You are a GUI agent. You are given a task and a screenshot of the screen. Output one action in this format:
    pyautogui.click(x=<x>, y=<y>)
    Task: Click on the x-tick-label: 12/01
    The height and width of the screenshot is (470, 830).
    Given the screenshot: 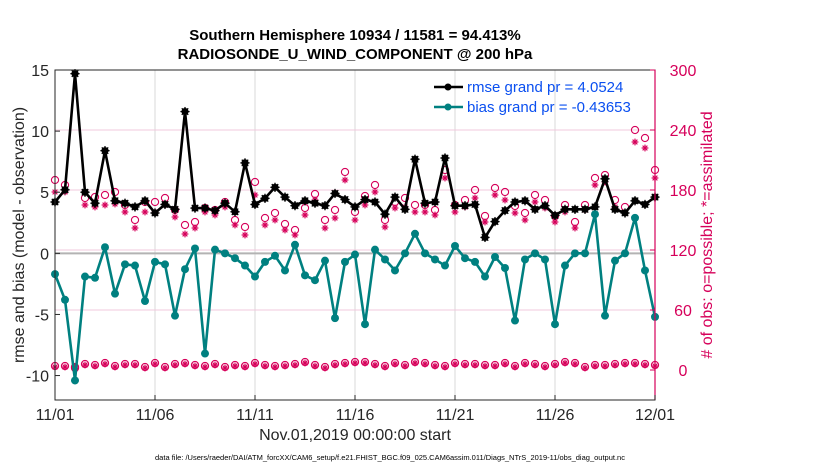 What is the action you would take?
    pyautogui.click(x=655, y=415)
    